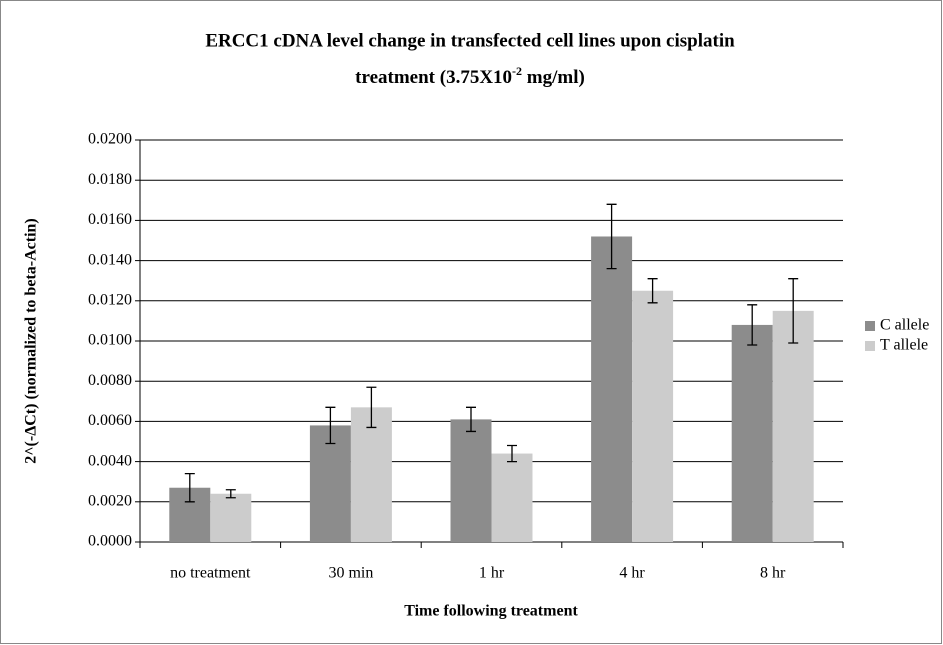 This screenshot has height=645, width=943. I want to click on y-tick-label: 0.0060, so click(110, 420).